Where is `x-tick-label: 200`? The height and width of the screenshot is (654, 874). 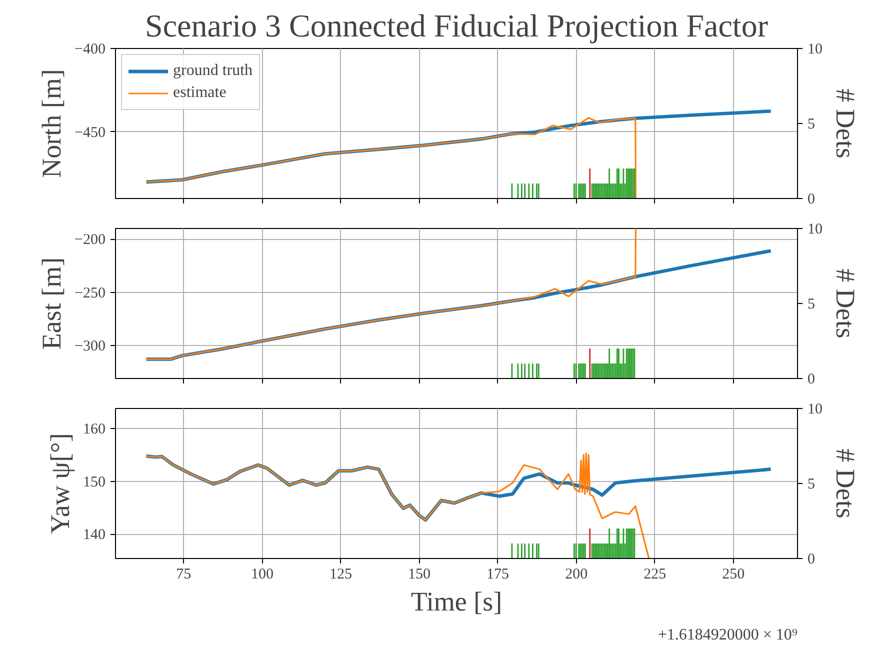 x-tick-label: 200 is located at coordinates (576, 574).